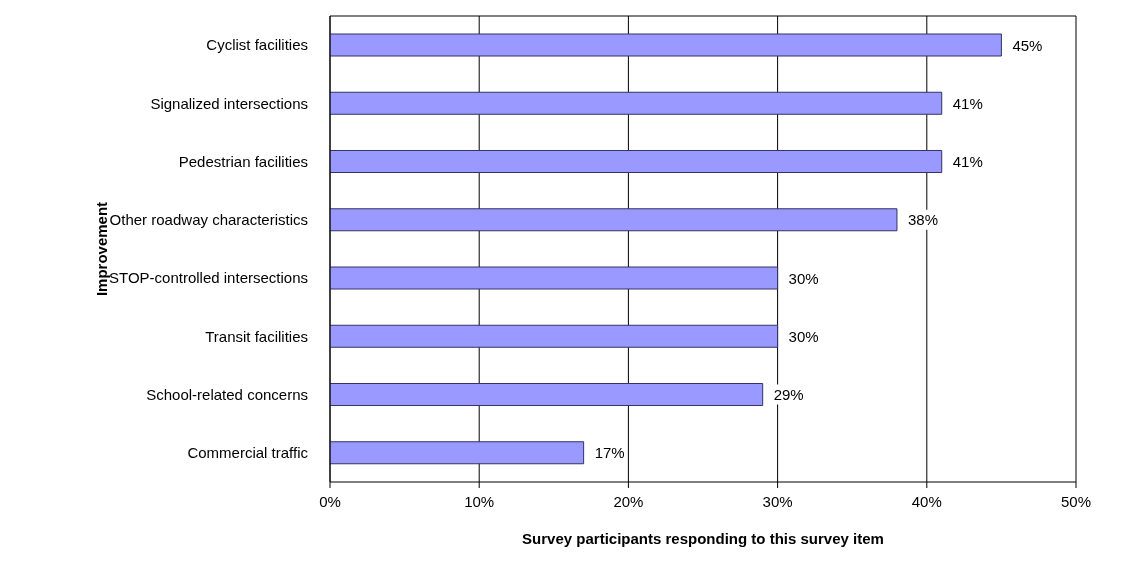  What do you see at coordinates (257, 45) in the screenshot?
I see `y-tick-label: Cyclist facilities` at bounding box center [257, 45].